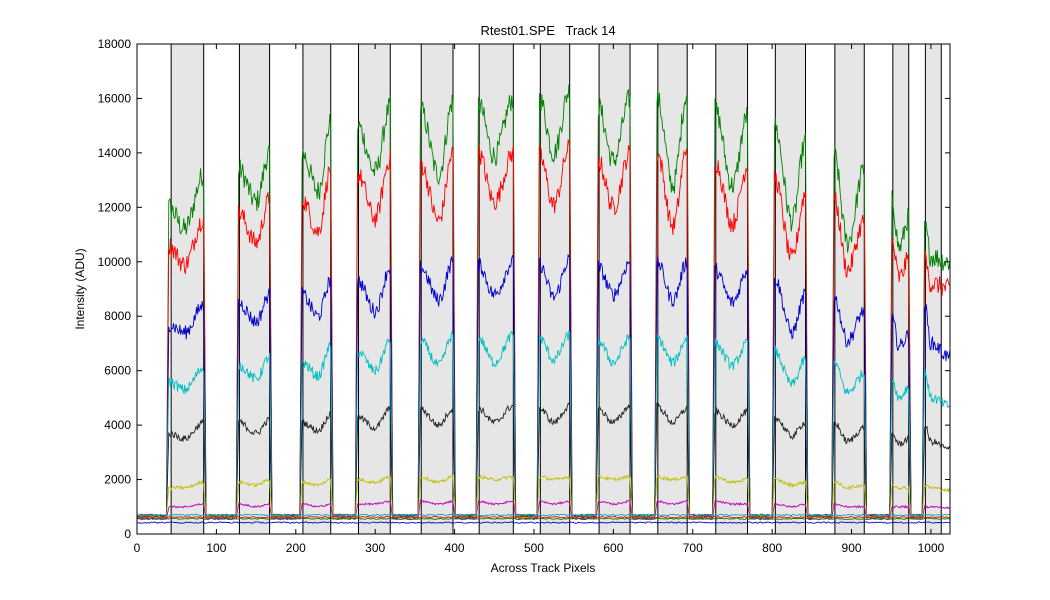  Describe the element at coordinates (613, 548) in the screenshot. I see `x-tick-label: 600` at that location.